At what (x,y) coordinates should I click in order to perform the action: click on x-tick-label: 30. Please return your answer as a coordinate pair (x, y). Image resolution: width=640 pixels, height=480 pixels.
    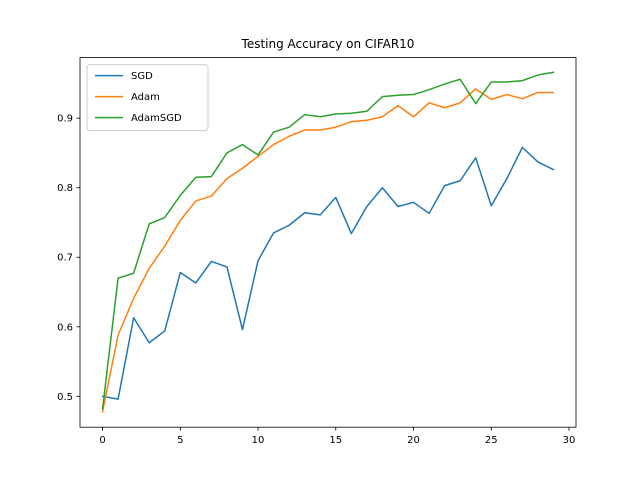
    Looking at the image, I should click on (569, 440).